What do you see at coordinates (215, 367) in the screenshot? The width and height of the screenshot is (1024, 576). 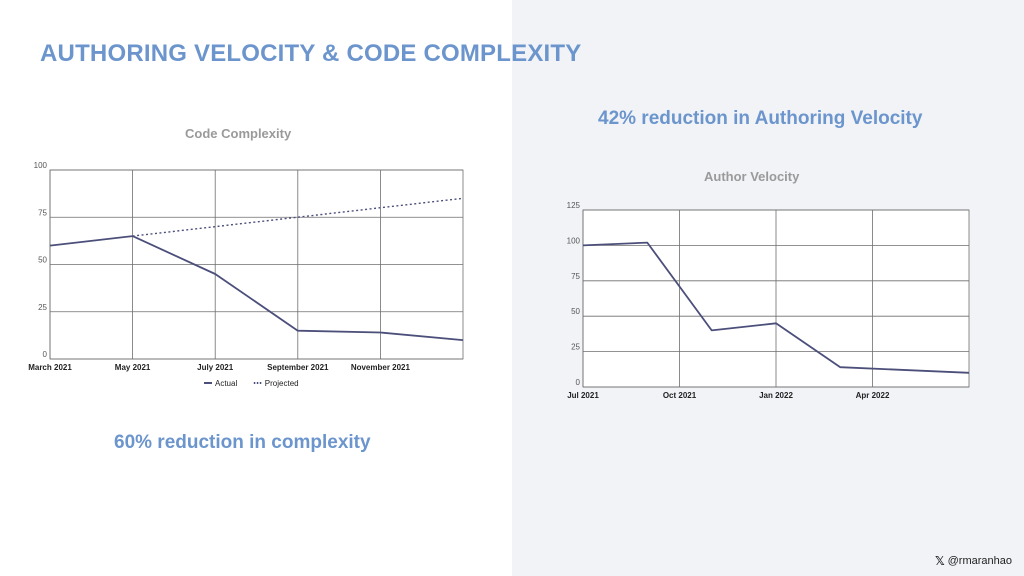 I see `x-tick-label: July 2021` at bounding box center [215, 367].